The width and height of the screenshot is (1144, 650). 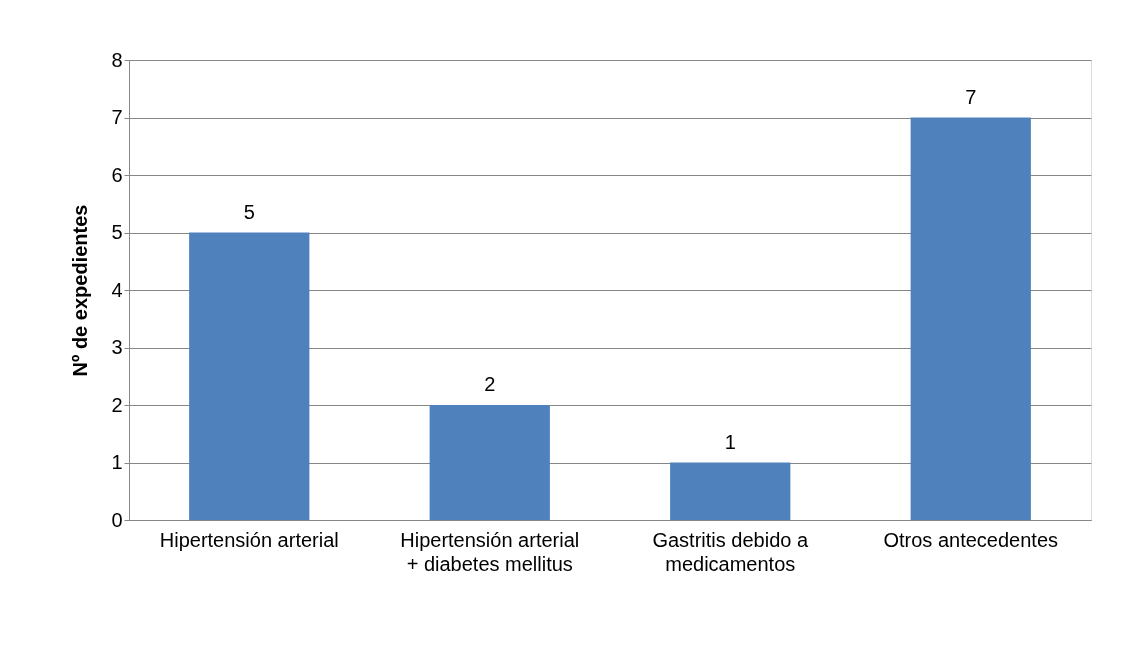 What do you see at coordinates (117, 59) in the screenshot?
I see `y-tick-label: 8` at bounding box center [117, 59].